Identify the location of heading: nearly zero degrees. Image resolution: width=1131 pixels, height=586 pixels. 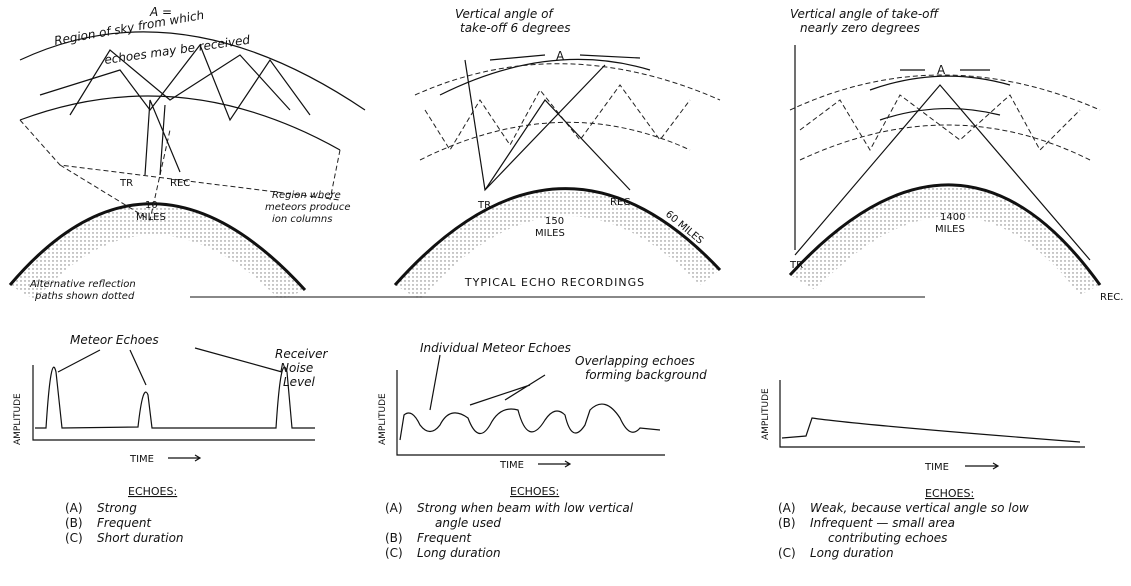
(860, 28).